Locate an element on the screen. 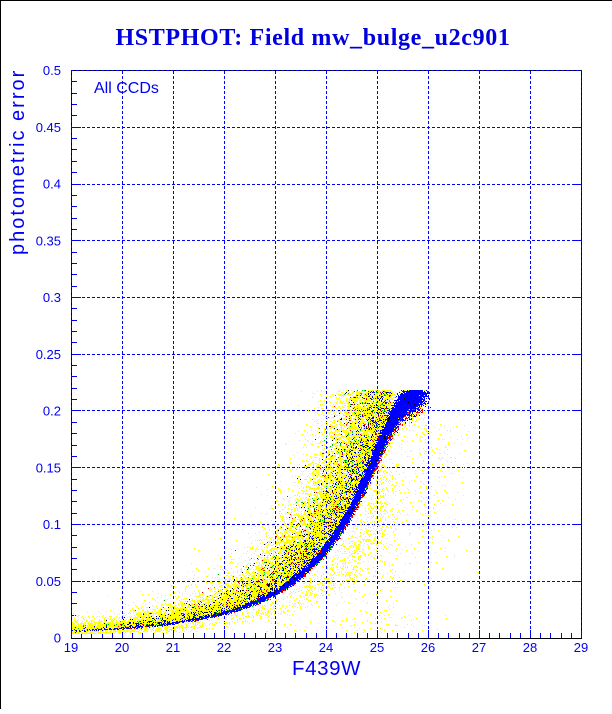  svg-text: 0.2 is located at coordinates (52, 411).